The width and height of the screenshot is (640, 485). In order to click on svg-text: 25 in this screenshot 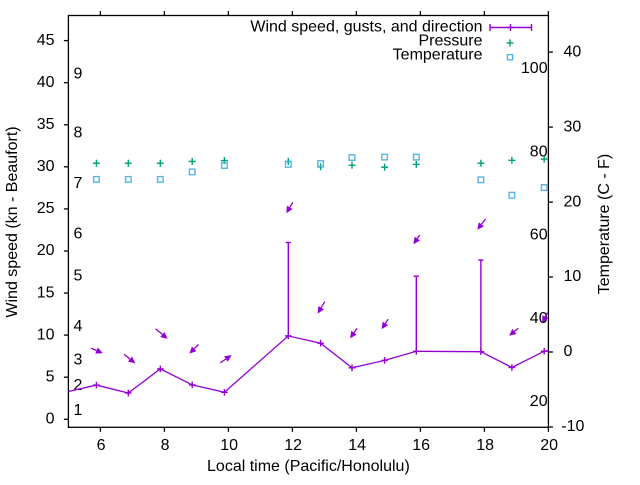, I will do `click(46, 208)`.